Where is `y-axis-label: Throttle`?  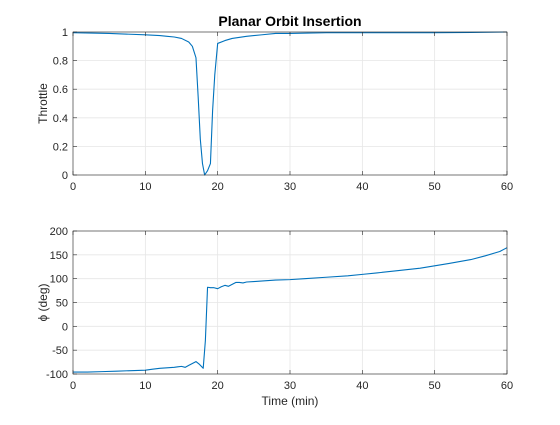 y-axis-label: Throttle is located at coordinates (43, 103).